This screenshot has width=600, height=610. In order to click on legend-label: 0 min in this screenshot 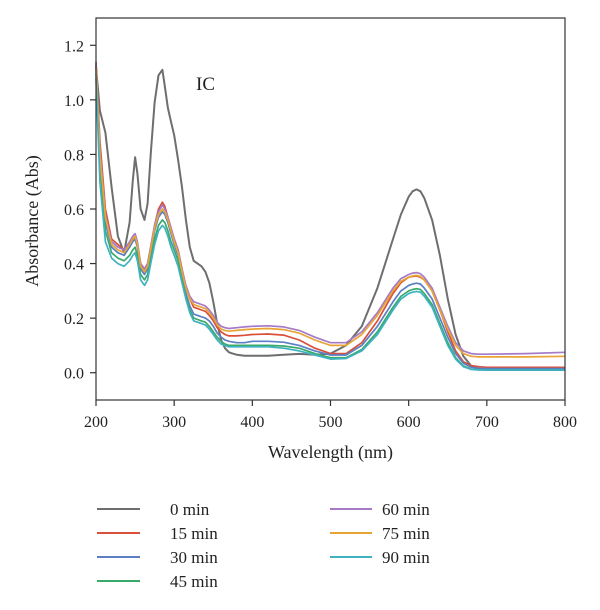, I will do `click(190, 509)`.